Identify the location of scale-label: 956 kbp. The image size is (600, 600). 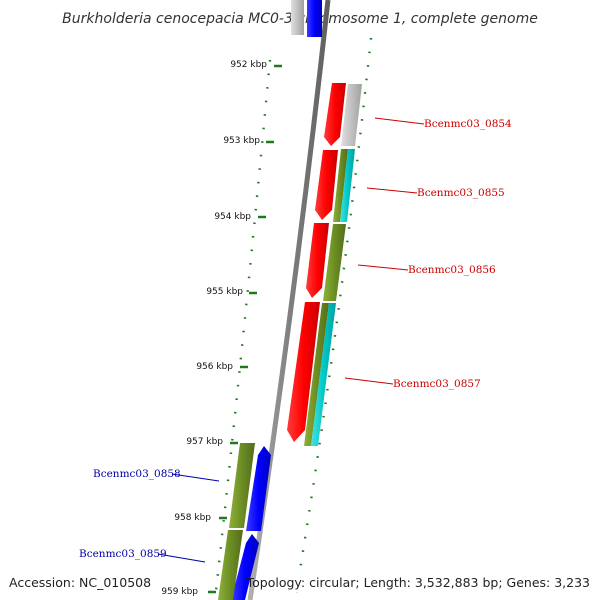
(214, 367).